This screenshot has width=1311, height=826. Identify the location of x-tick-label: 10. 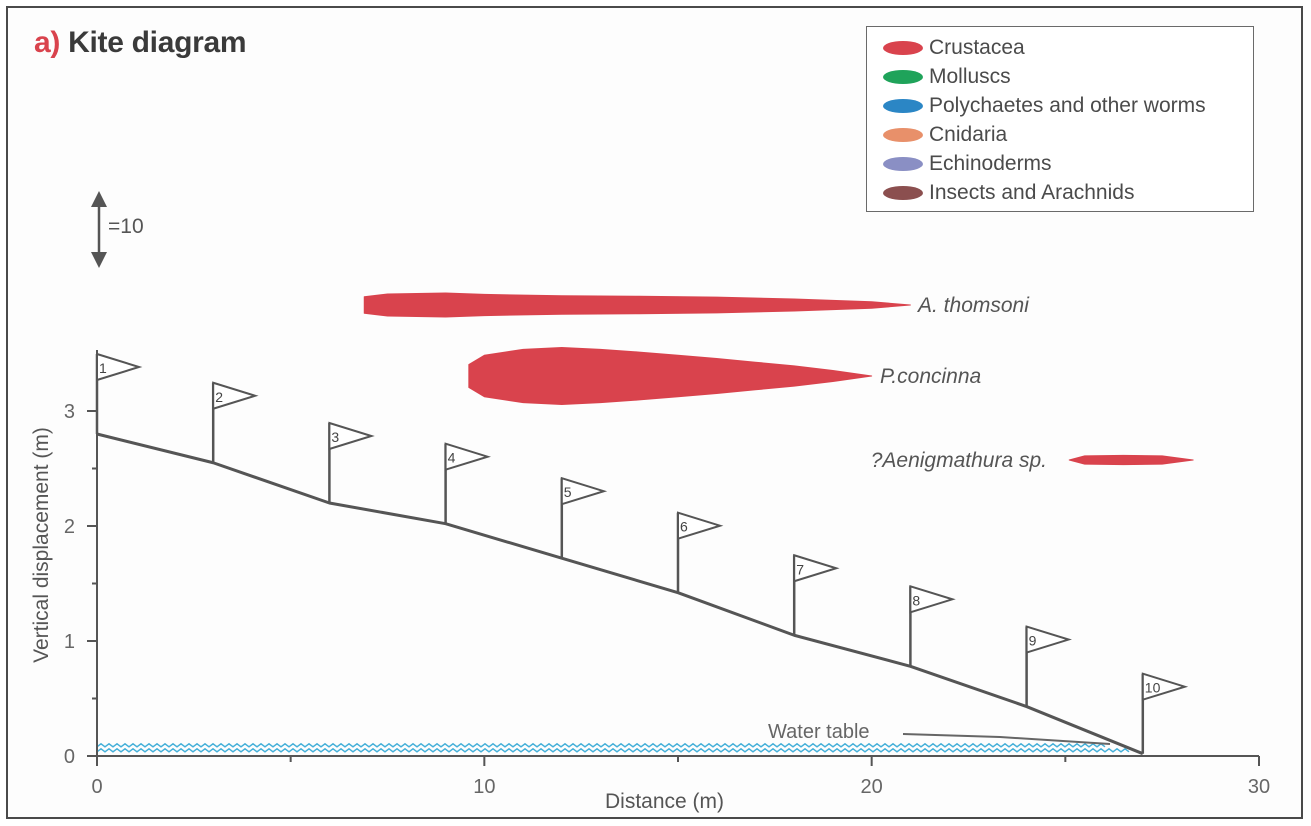
(484, 787).